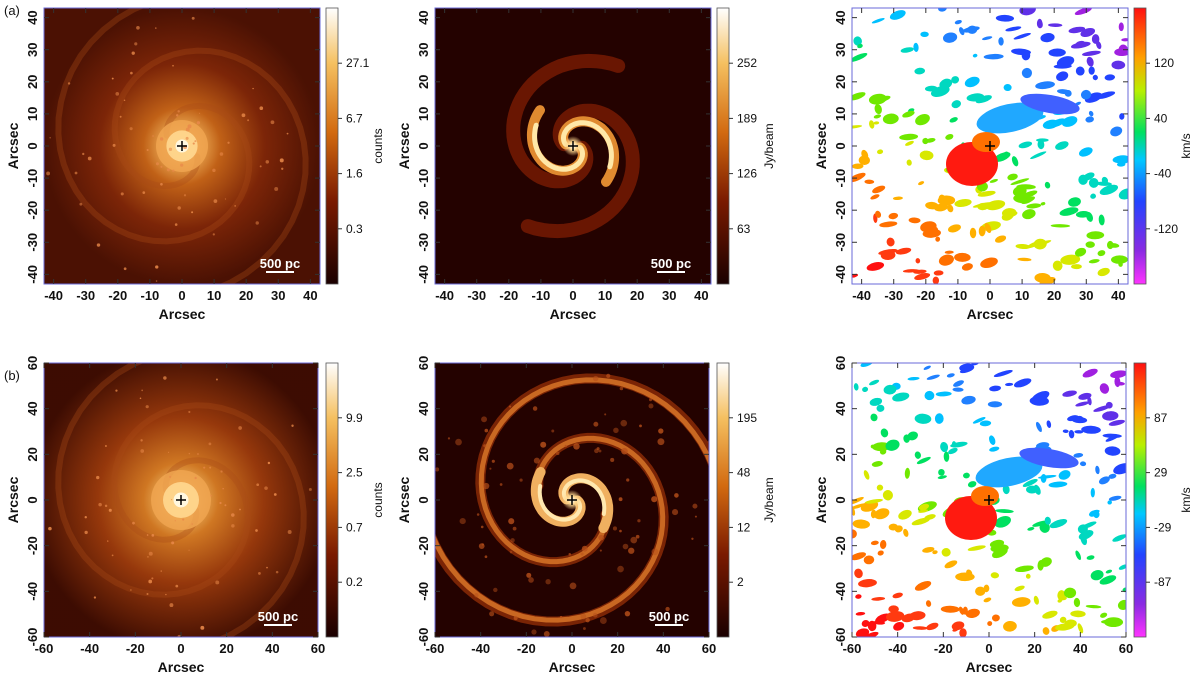 Image resolution: width=1200 pixels, height=680 pixels. What do you see at coordinates (358, 63) in the screenshot?
I see `colorbar-tick-label: 27.1` at bounding box center [358, 63].